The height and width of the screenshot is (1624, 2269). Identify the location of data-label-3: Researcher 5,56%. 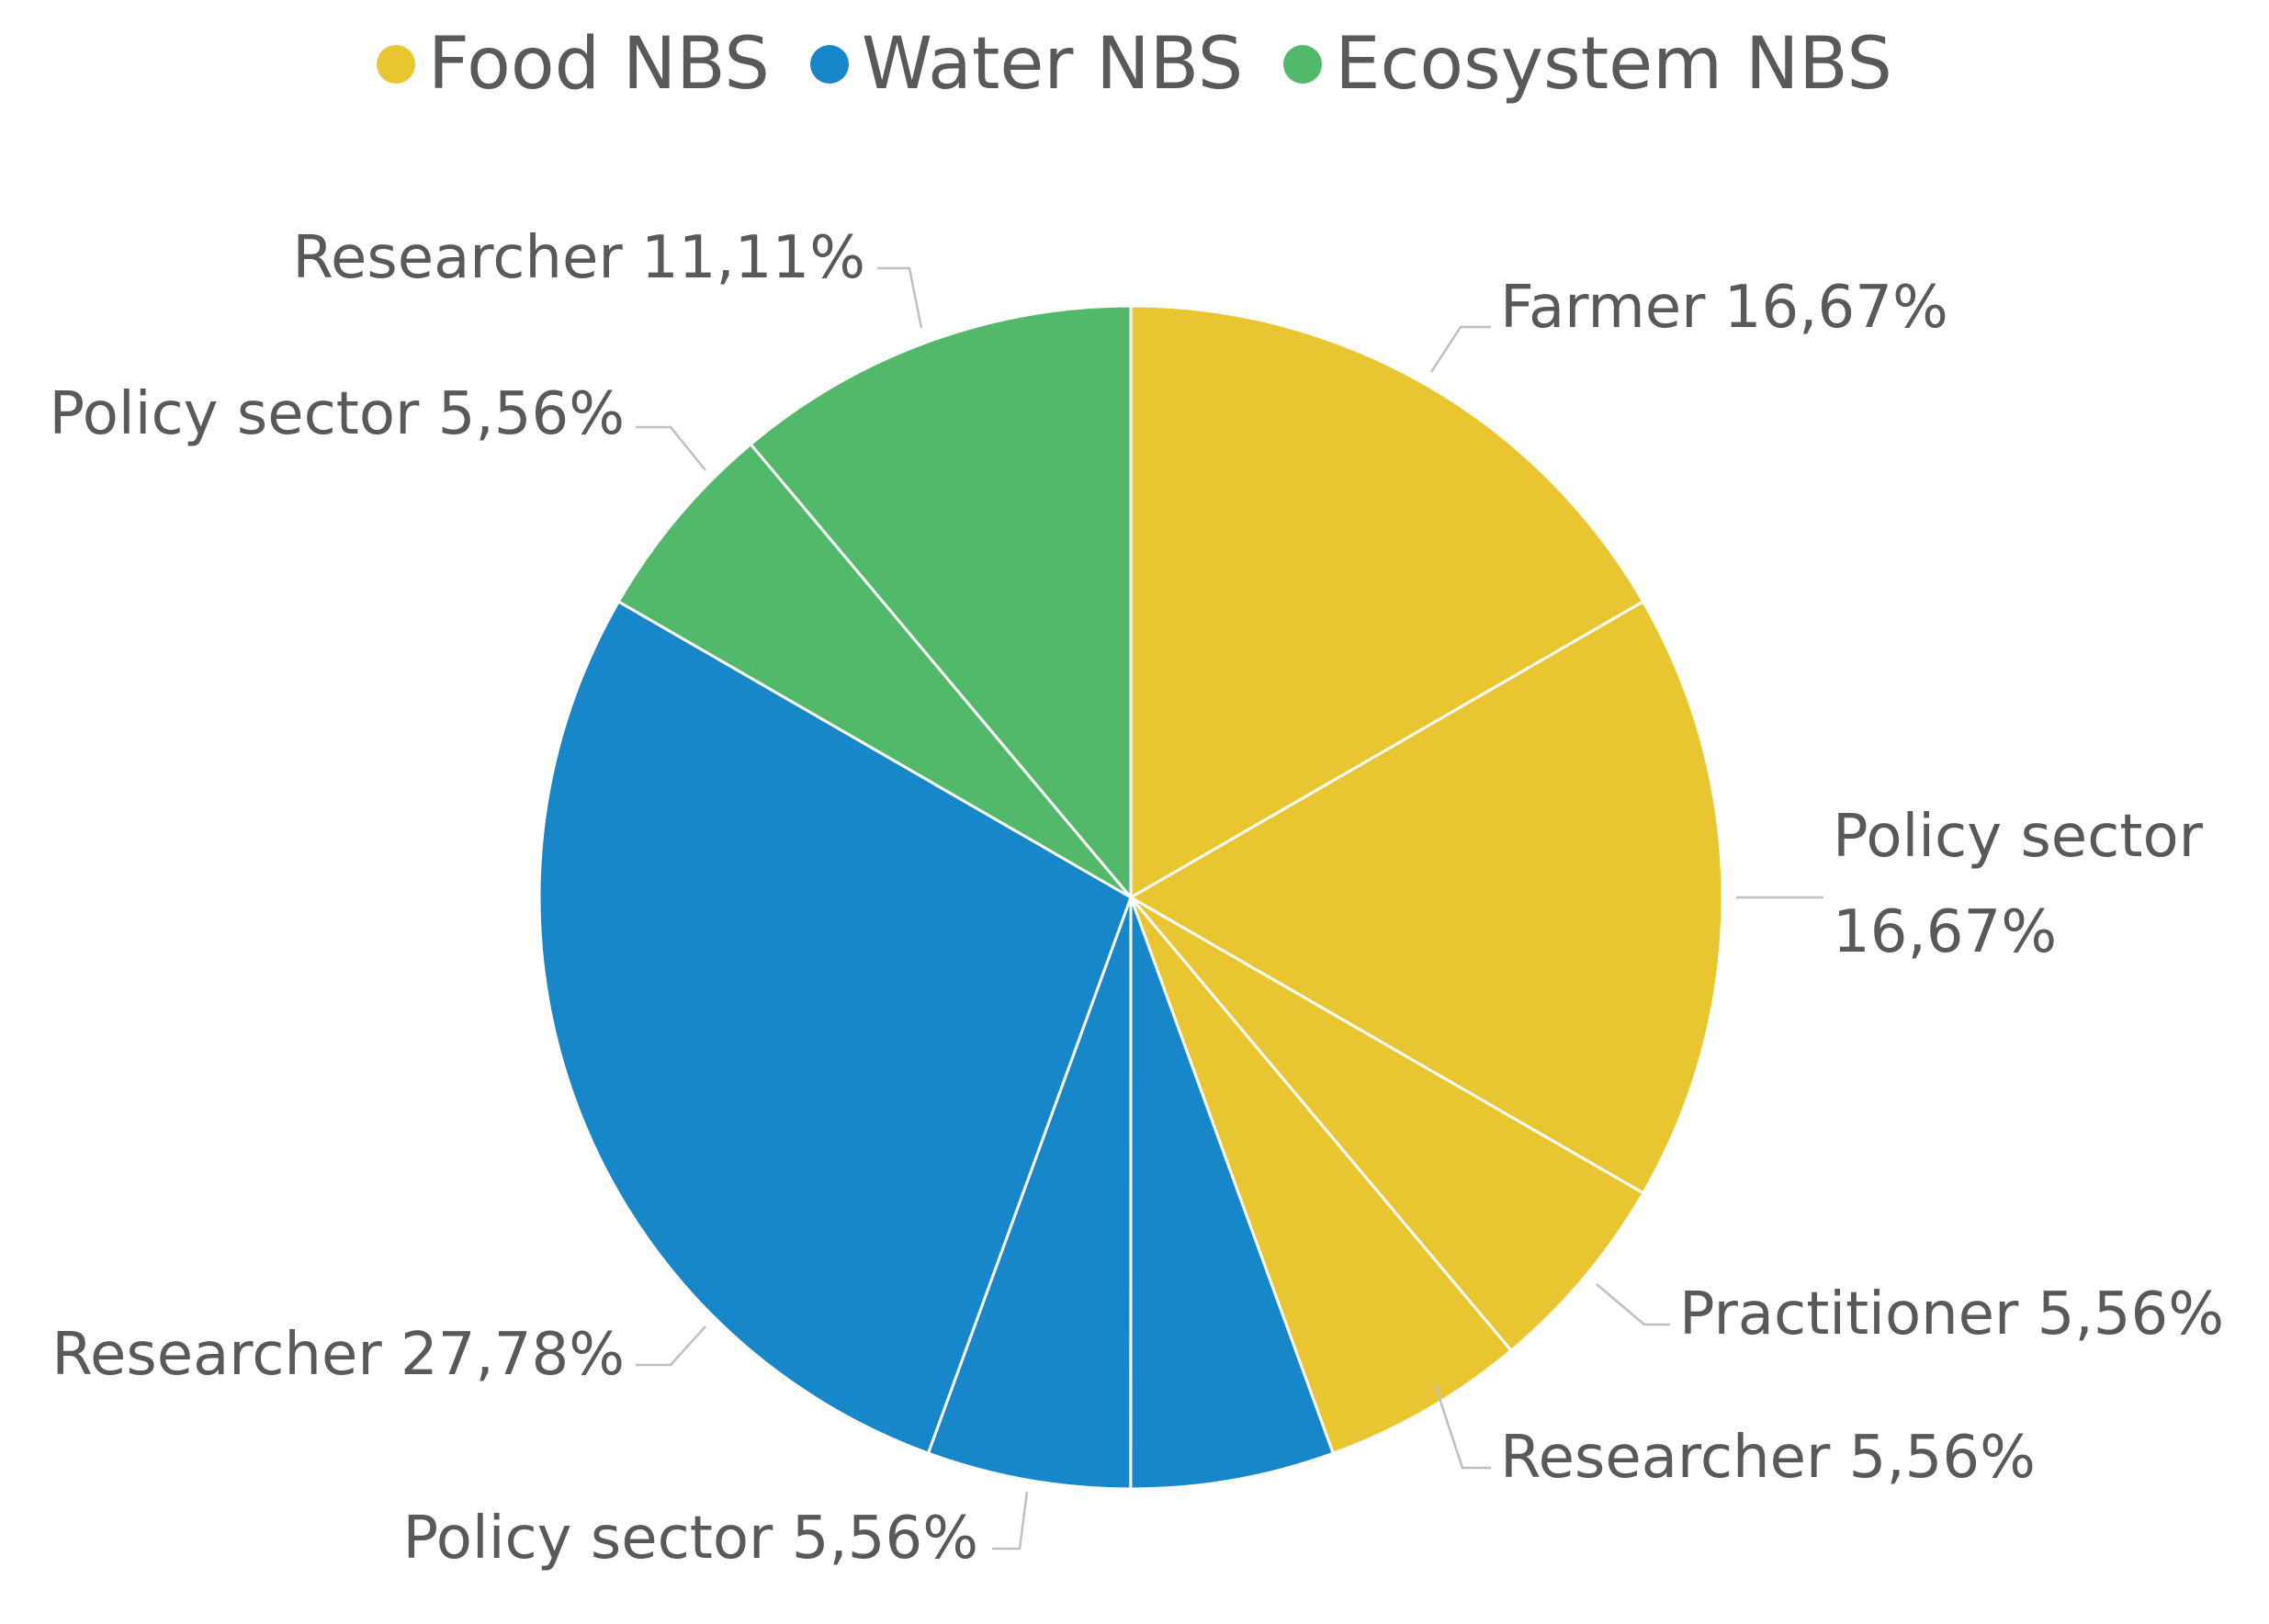
(1768, 1458).